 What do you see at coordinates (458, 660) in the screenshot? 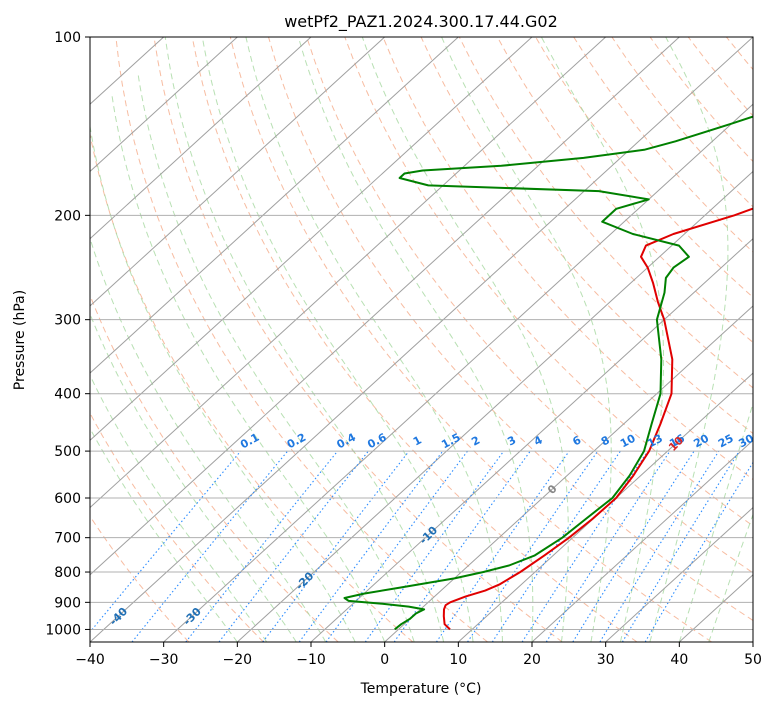
I see `x-tick-label: 10` at bounding box center [458, 660].